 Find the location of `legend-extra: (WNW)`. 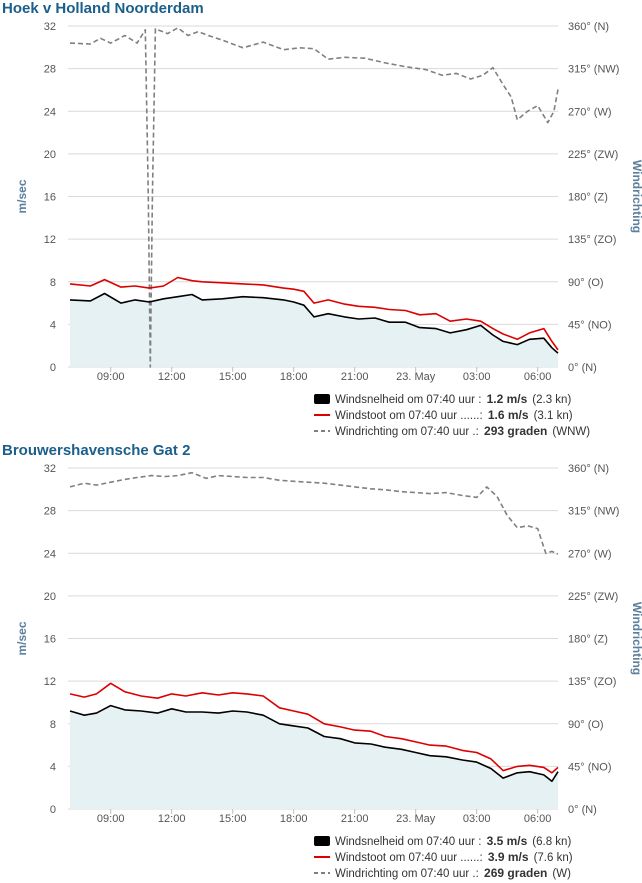

legend-extra: (WNW) is located at coordinates (571, 432).